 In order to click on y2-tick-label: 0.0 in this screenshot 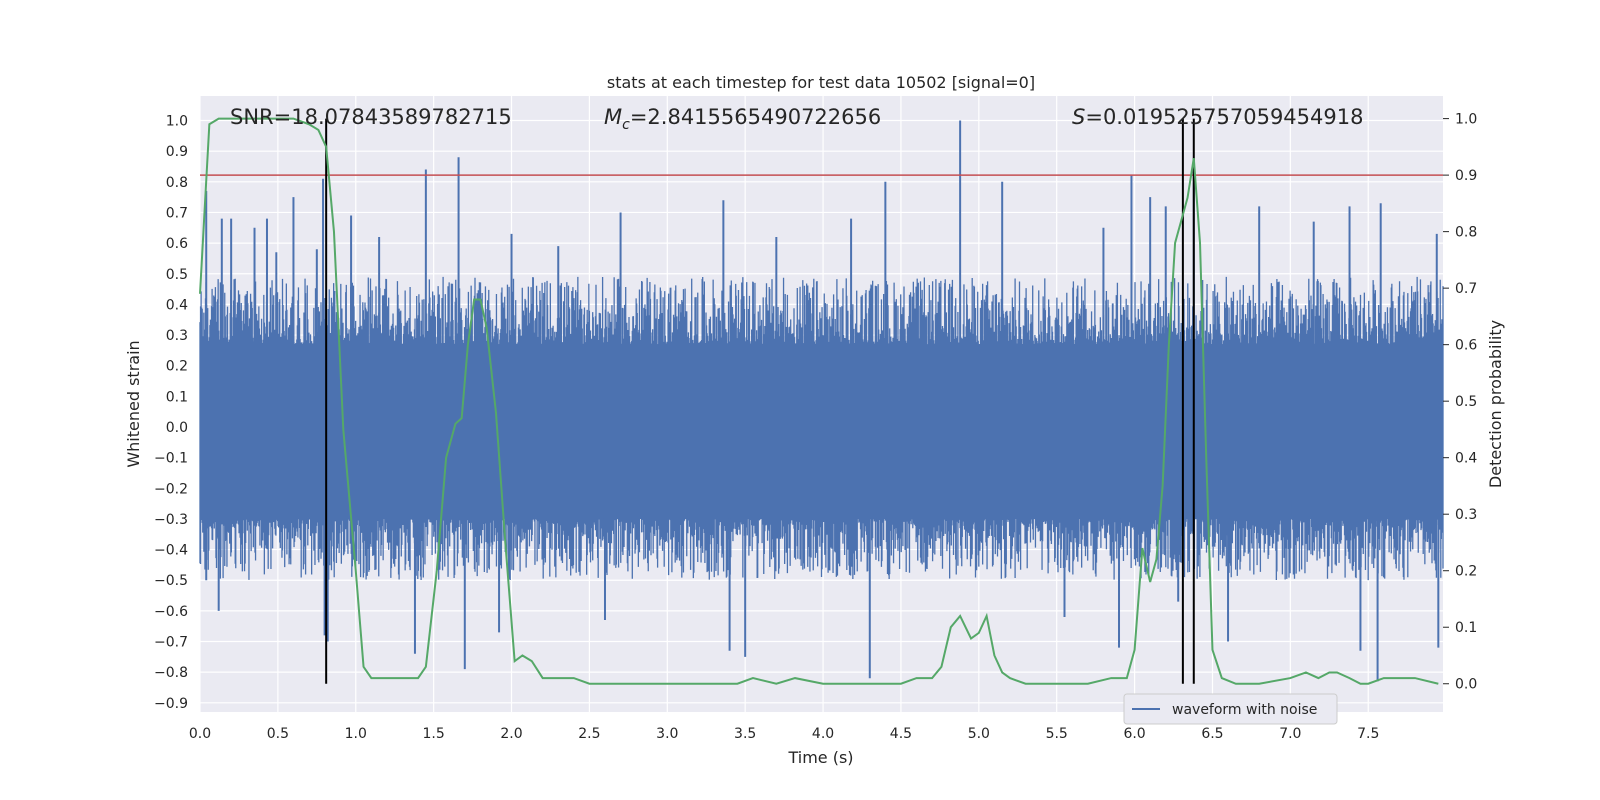, I will do `click(1466, 685)`.